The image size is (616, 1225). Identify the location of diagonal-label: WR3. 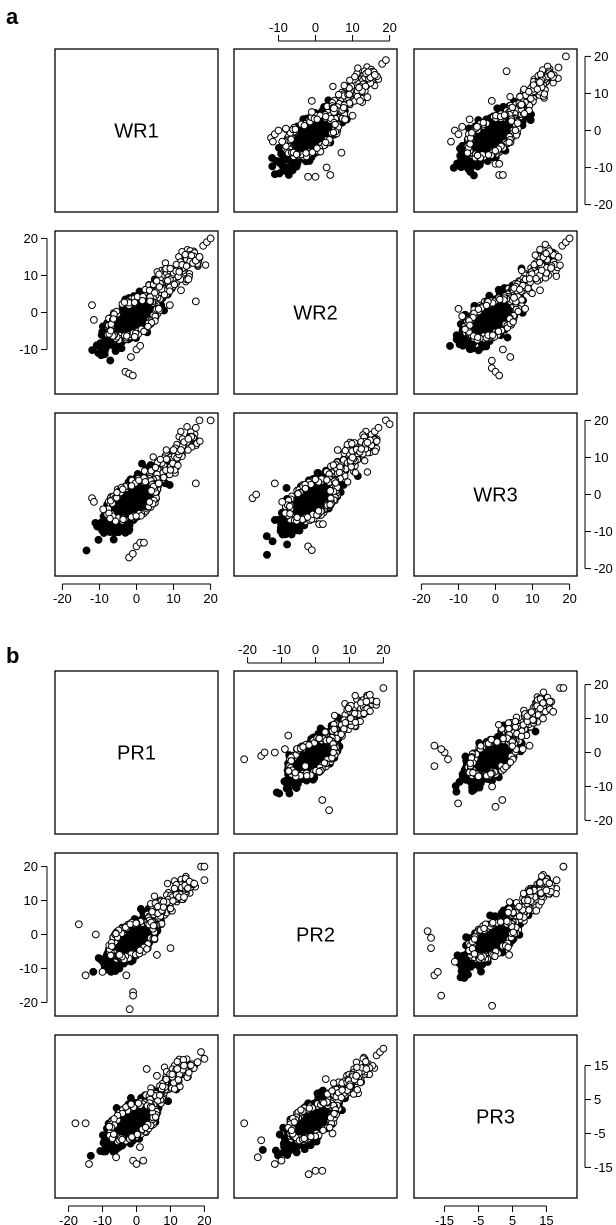
(495, 496).